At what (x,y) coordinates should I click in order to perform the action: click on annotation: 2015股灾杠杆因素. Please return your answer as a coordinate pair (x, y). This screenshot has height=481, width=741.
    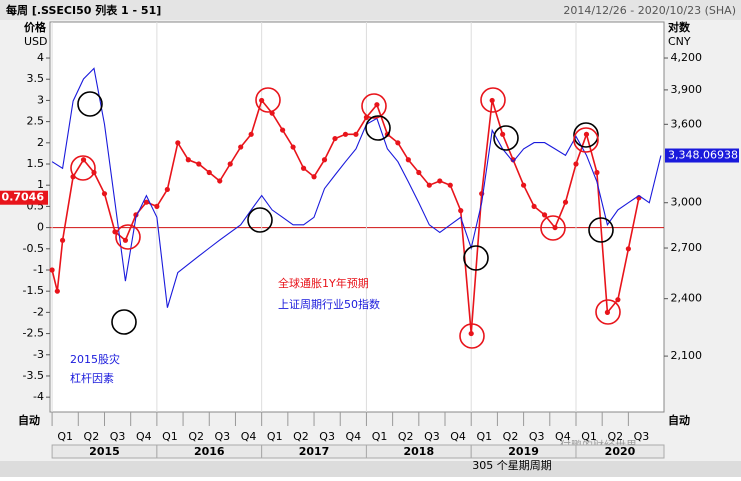
    Looking at the image, I should click on (95, 368).